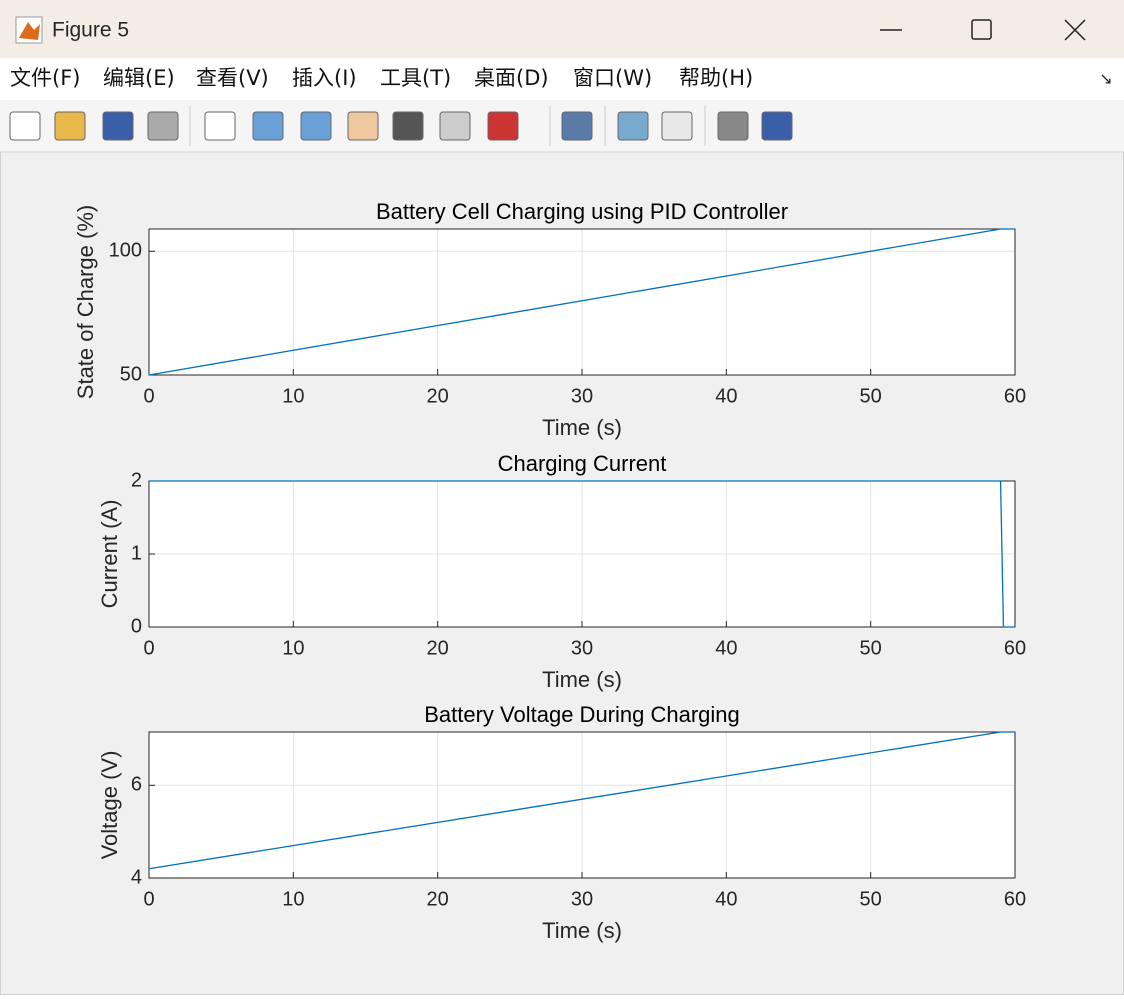  What do you see at coordinates (582, 714) in the screenshot?
I see `chart-title: Battery Voltage During Charging` at bounding box center [582, 714].